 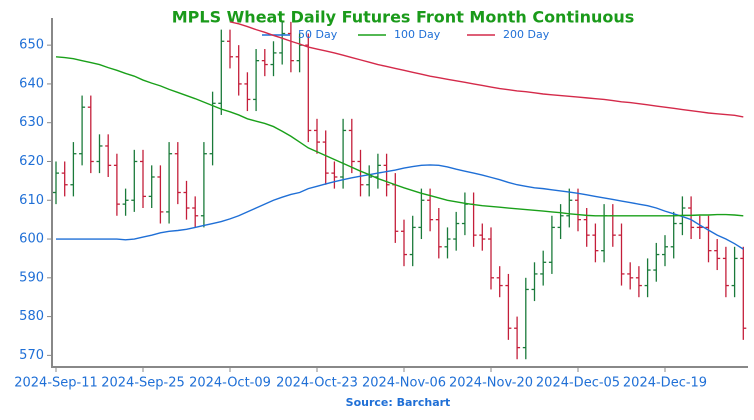 I want to click on y-tick-label: 590, so click(x=31, y=277).